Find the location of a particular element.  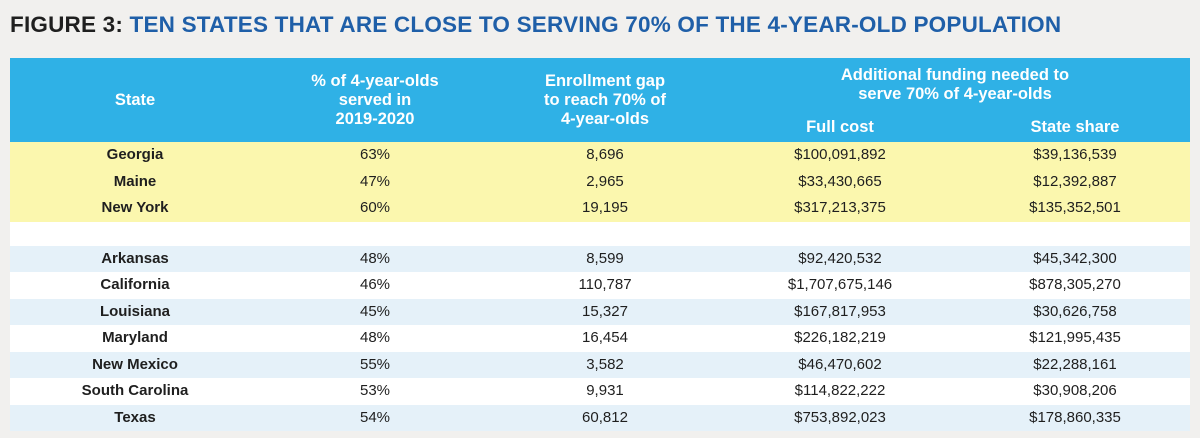

state-share-cell: $39,136,539 is located at coordinates (1075, 154).